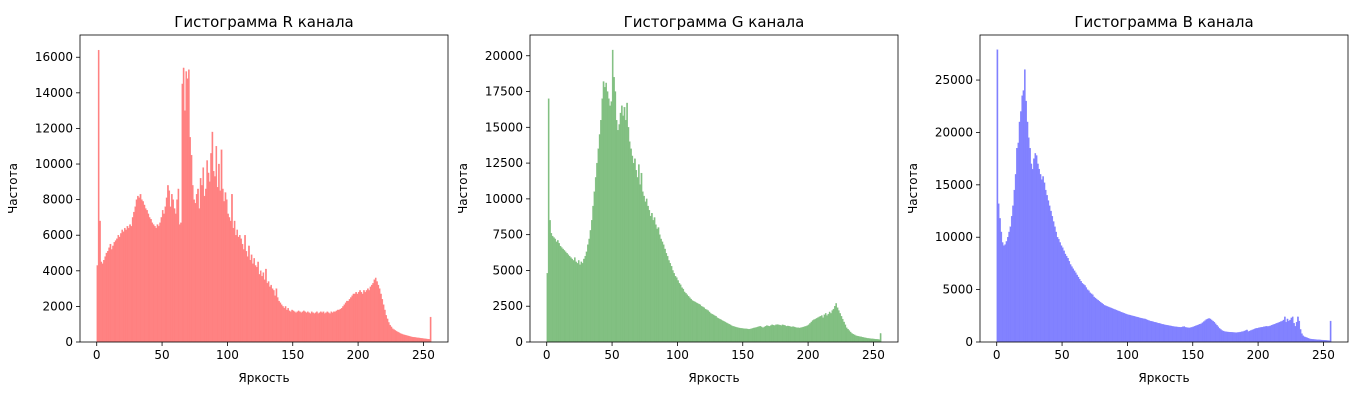 This screenshot has width=1364, height=400. Describe the element at coordinates (507, 306) in the screenshot. I see `y-tick-label: 2500` at that location.